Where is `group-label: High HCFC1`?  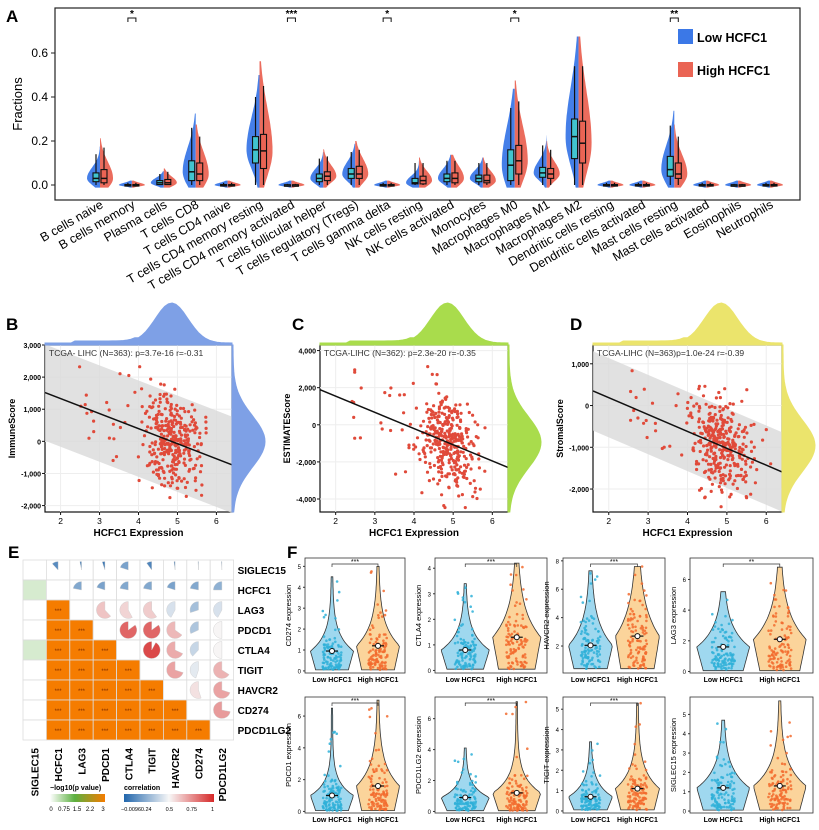
group-label: High HCFC1 is located at coordinates (378, 680).